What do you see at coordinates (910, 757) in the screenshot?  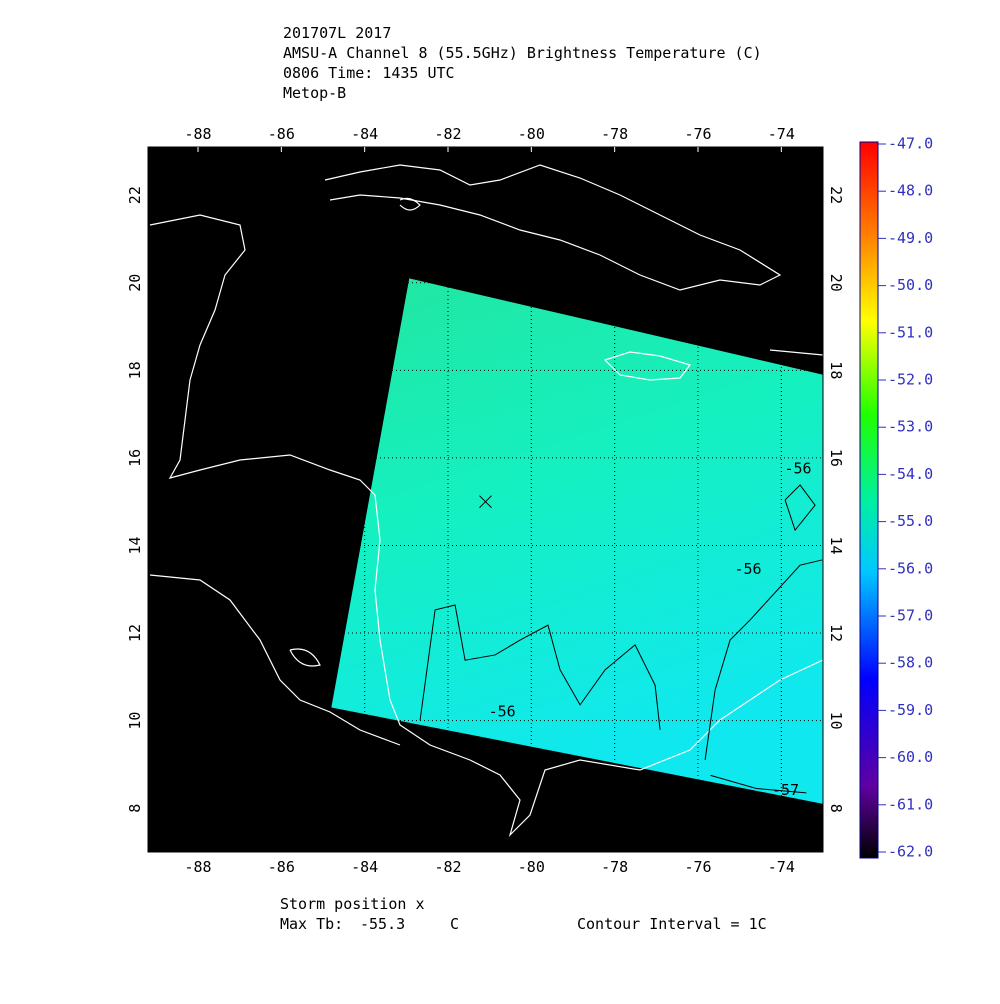 I see `colorbar-tick-label: -60.0` at bounding box center [910, 757].